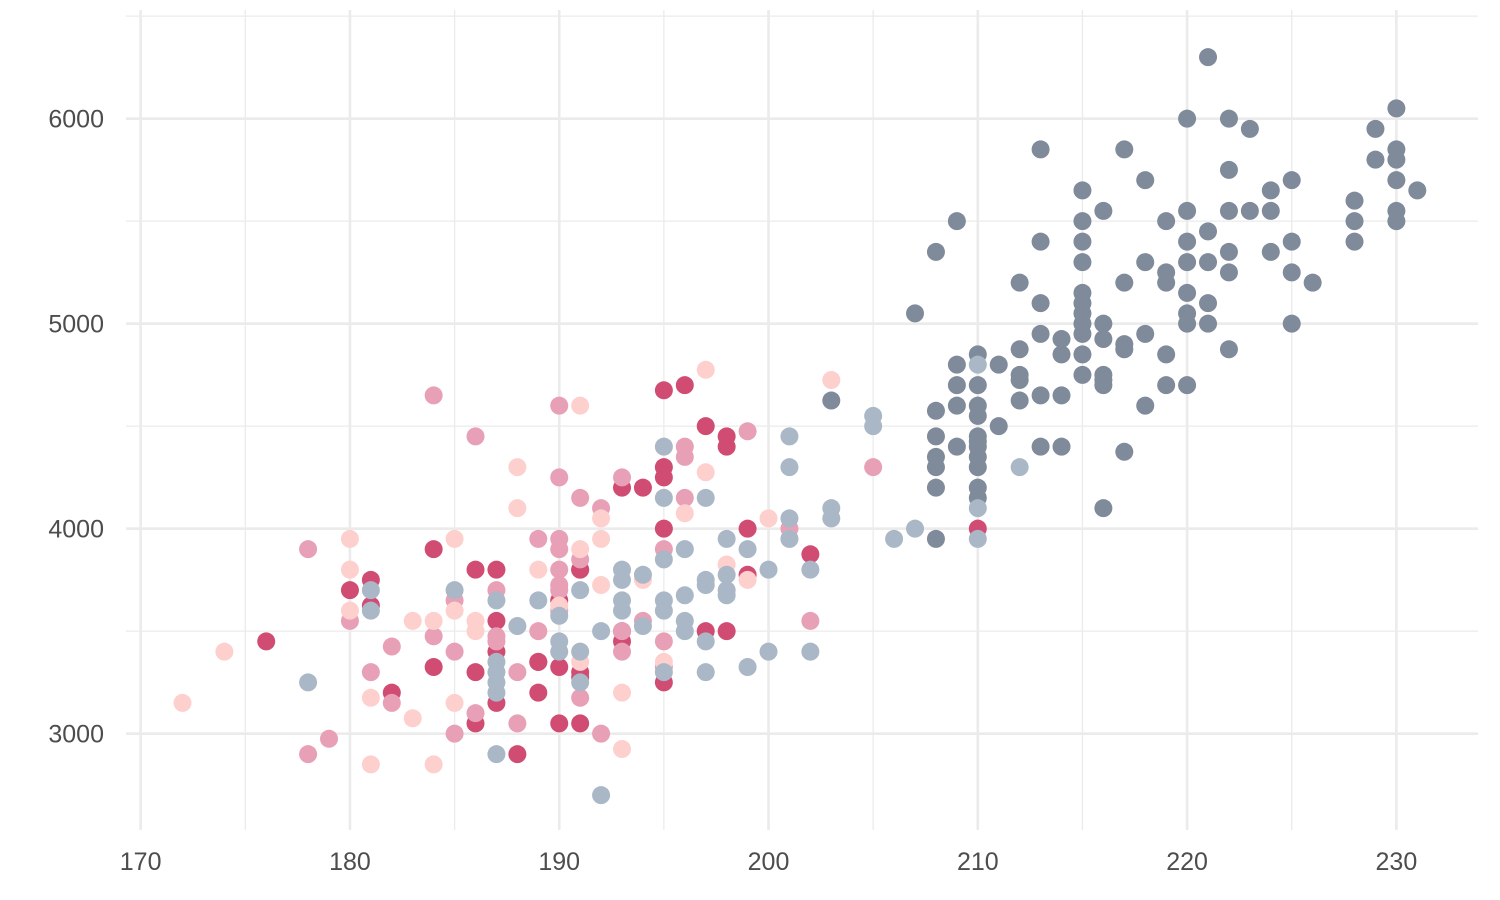  Describe the element at coordinates (76, 325) in the screenshot. I see `y-tick-label: 5000` at that location.